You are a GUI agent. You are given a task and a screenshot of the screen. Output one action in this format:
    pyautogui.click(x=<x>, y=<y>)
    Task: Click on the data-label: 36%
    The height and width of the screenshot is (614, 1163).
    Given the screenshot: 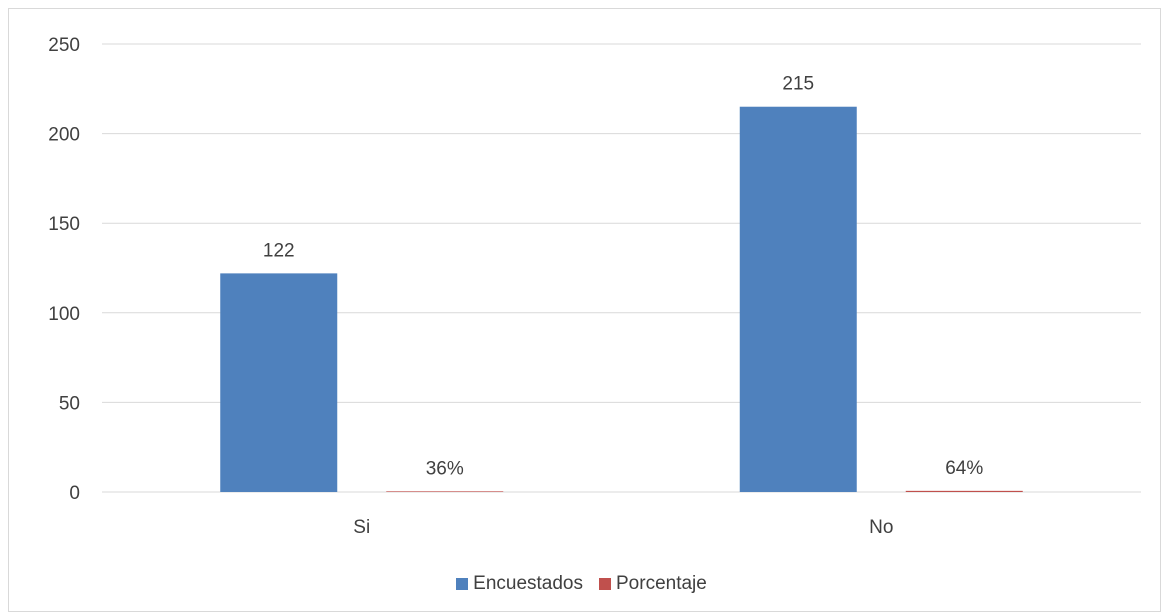 What is the action you would take?
    pyautogui.click(x=445, y=468)
    